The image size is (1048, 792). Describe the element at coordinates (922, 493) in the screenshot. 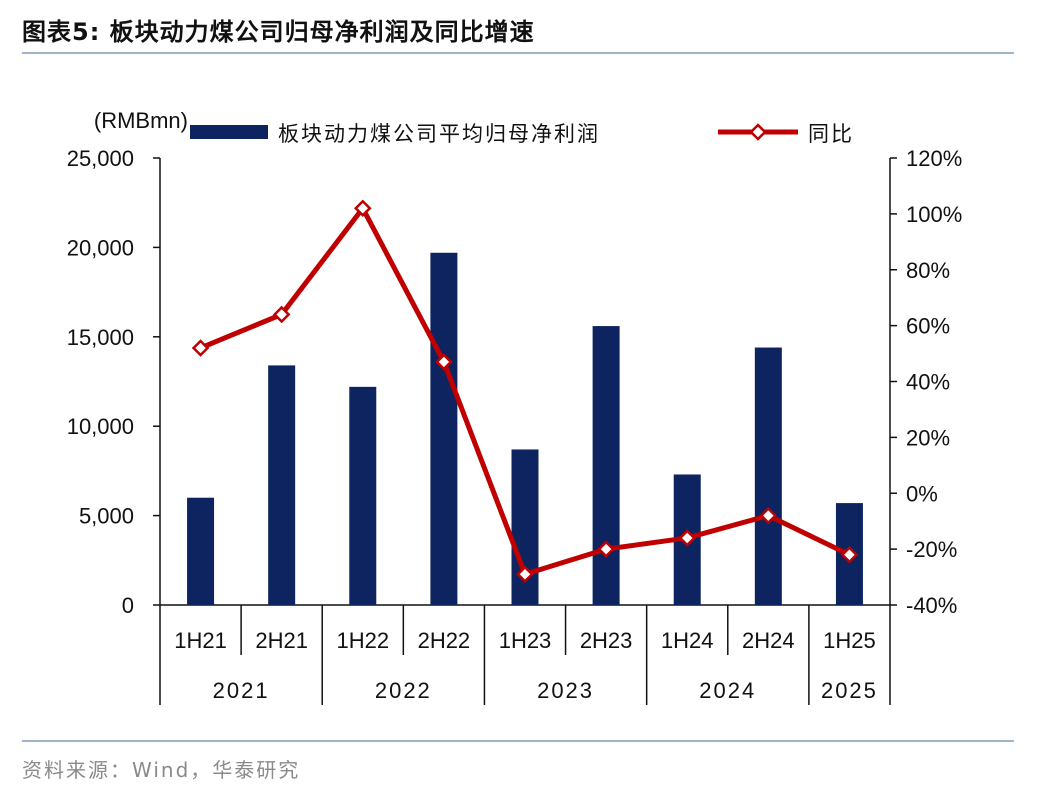

I see `right-tick-label: 0%` at that location.